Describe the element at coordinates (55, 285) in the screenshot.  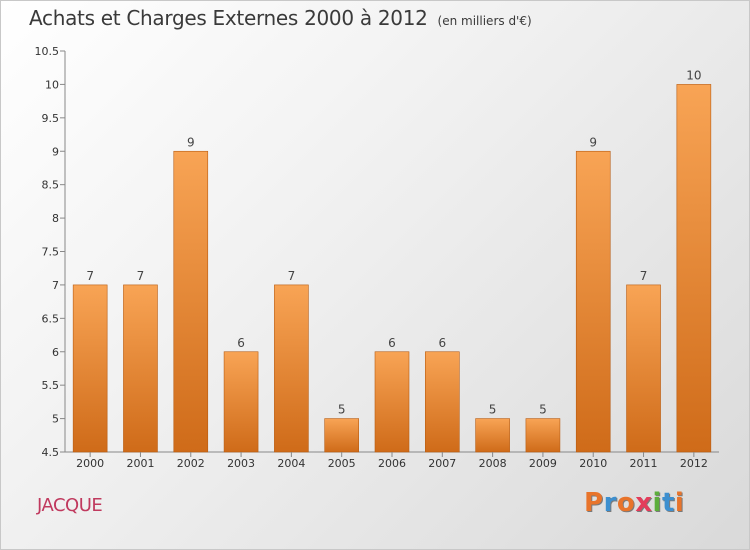
I see `y-tick-label: 7` at that location.